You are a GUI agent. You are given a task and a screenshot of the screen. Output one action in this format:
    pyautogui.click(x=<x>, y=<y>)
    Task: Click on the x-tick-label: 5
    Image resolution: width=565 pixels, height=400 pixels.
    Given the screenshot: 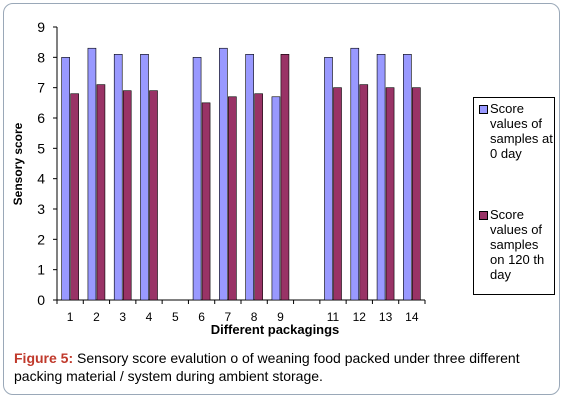 What is the action you would take?
    pyautogui.click(x=175, y=317)
    